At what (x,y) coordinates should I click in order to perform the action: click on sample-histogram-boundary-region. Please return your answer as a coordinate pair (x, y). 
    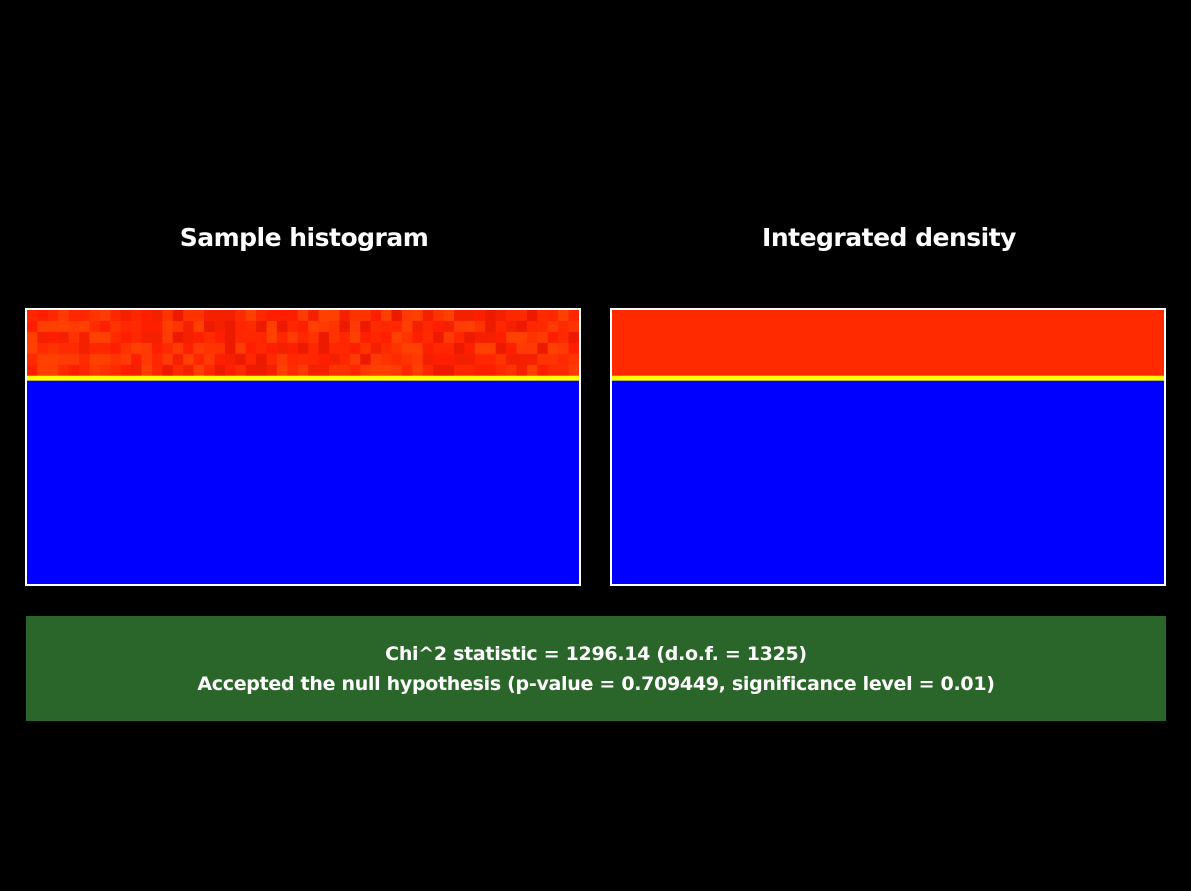
    Looking at the image, I should click on (303, 378).